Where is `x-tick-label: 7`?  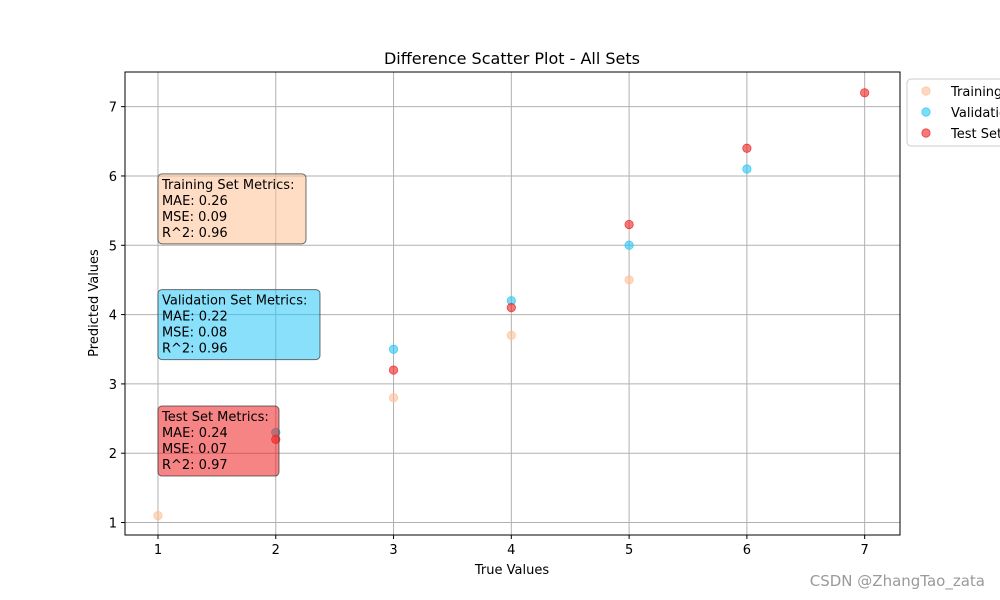 x-tick-label: 7 is located at coordinates (865, 550).